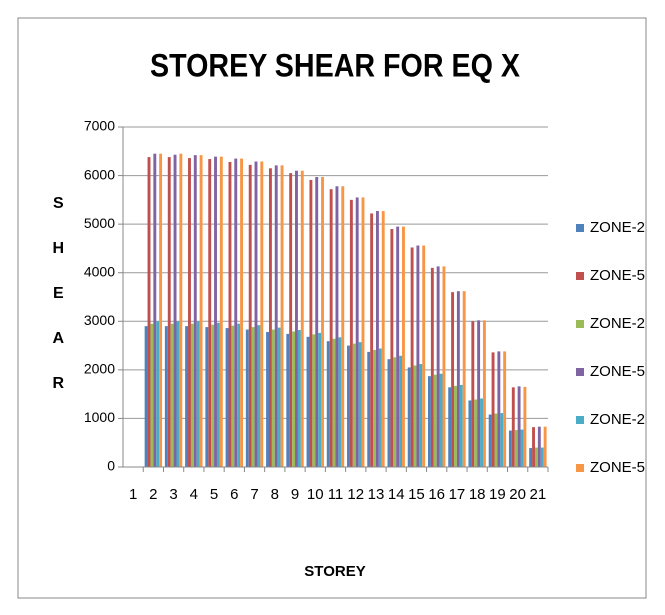  Describe the element at coordinates (99, 320) in the screenshot. I see `y-tick-label: 3000` at that location.